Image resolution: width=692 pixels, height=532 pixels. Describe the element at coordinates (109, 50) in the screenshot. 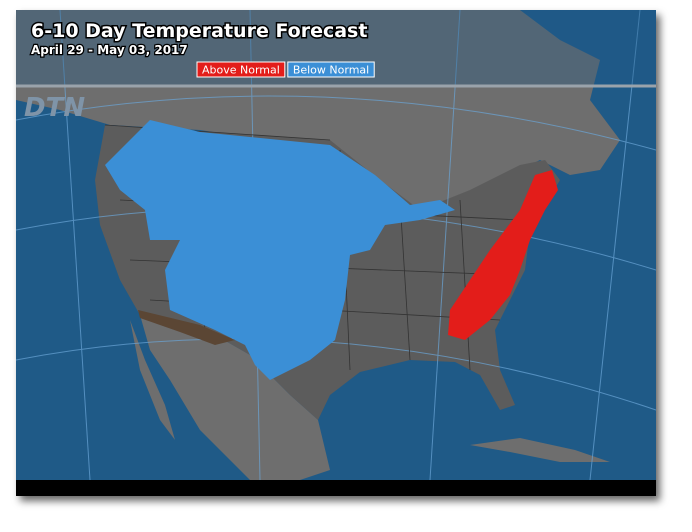

I see `subtitle: April 29 - May 03, 2017` at that location.